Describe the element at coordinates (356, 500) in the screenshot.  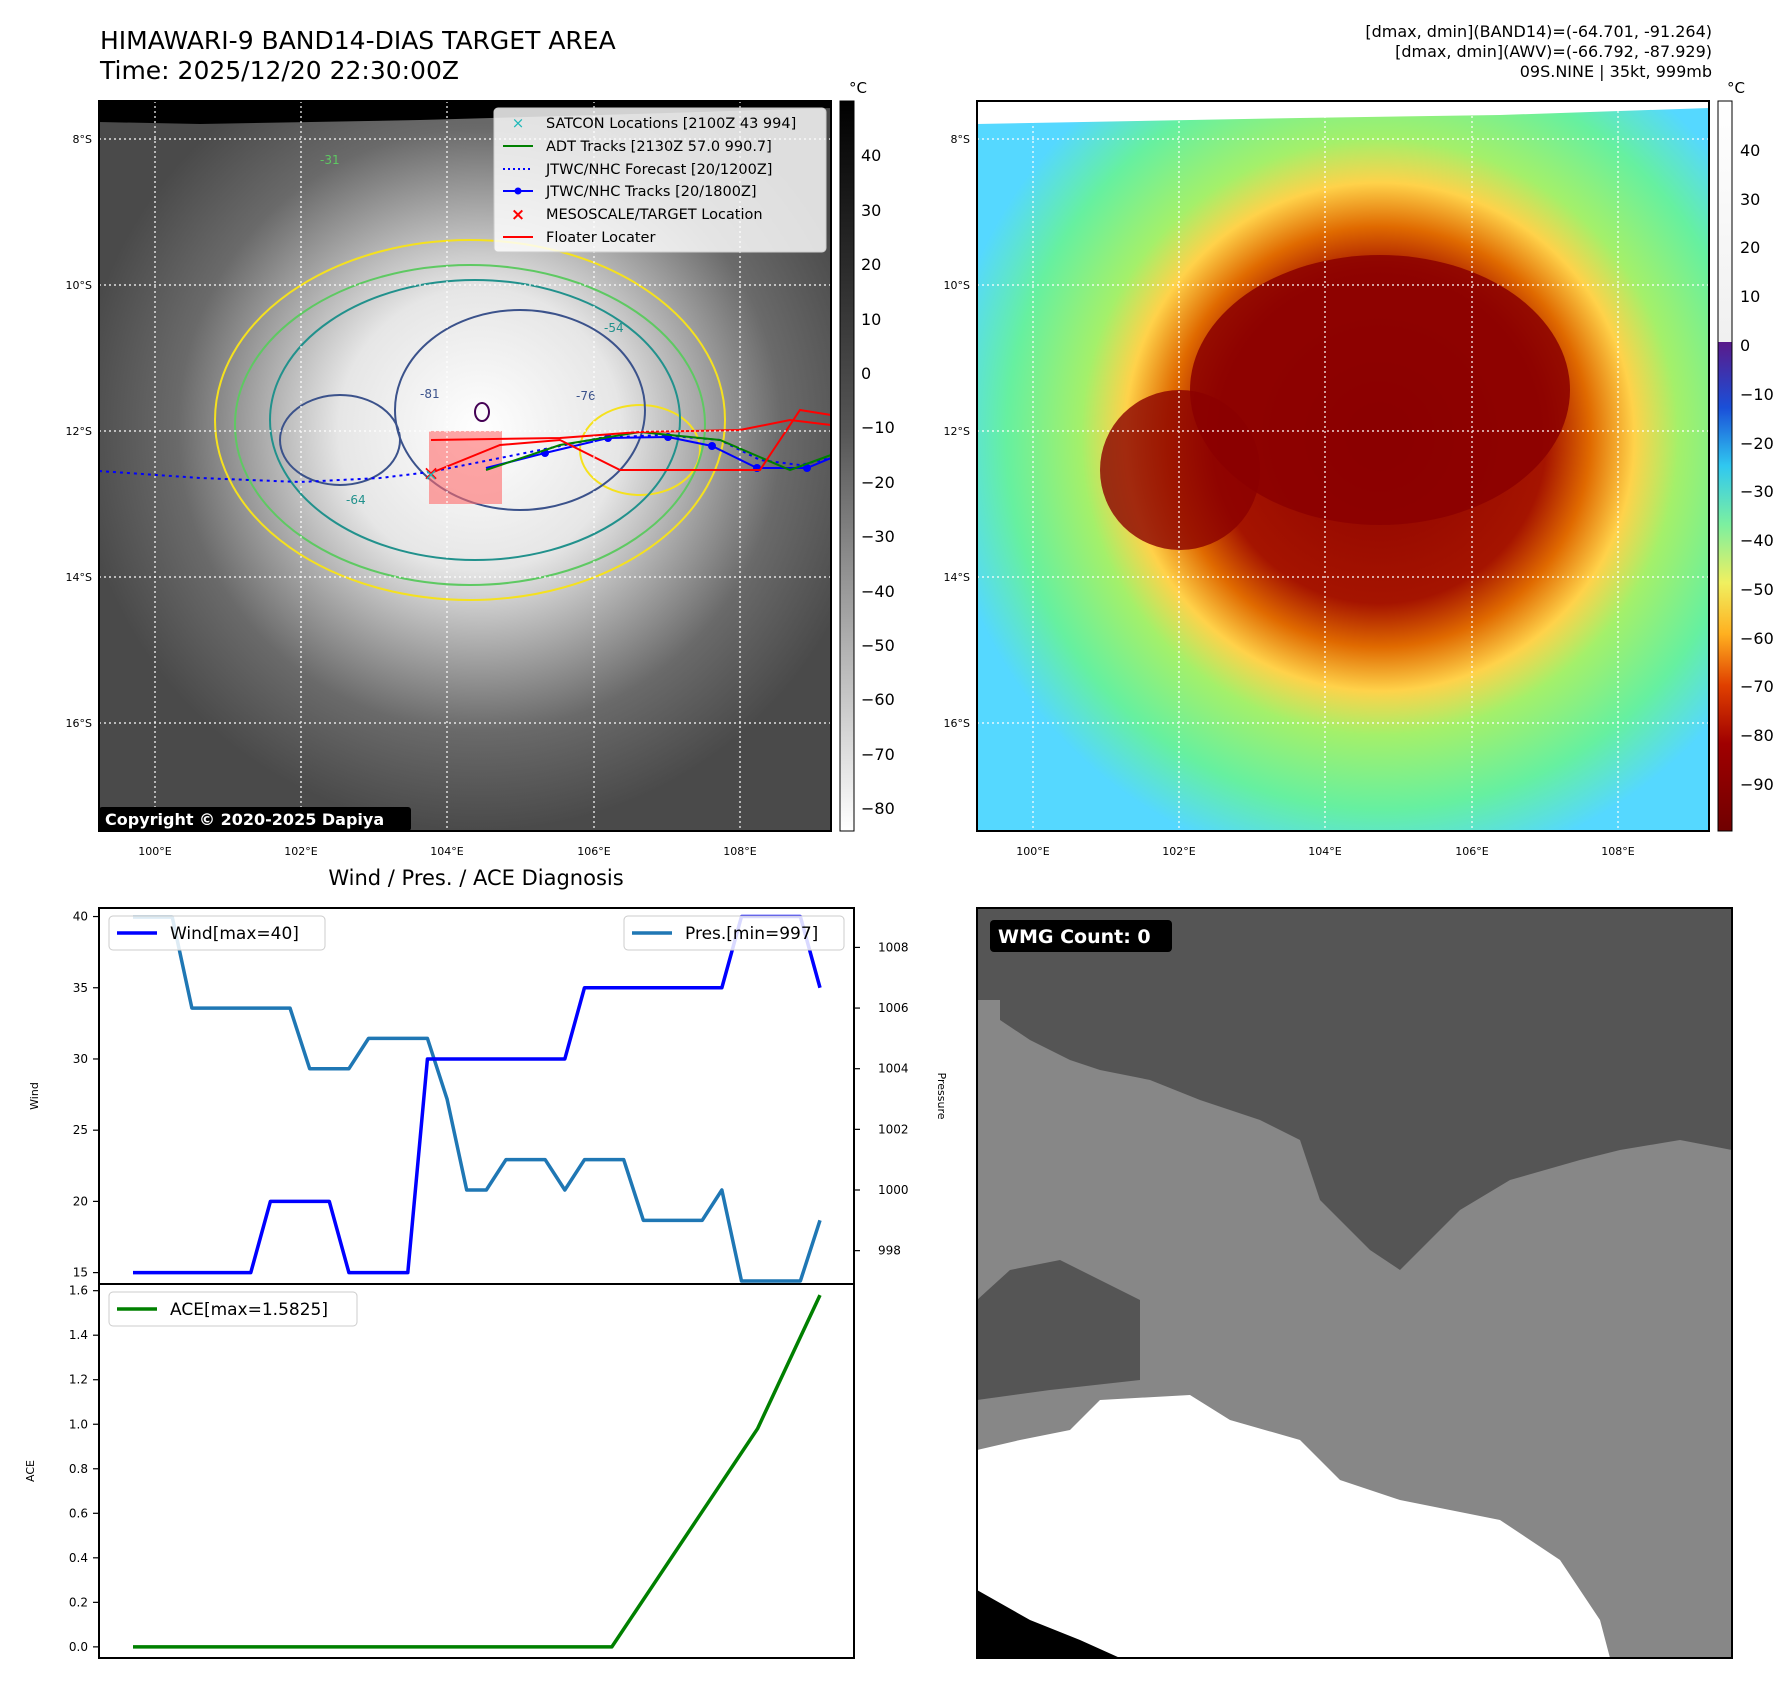
I see `contour-label-64: -64` at that location.